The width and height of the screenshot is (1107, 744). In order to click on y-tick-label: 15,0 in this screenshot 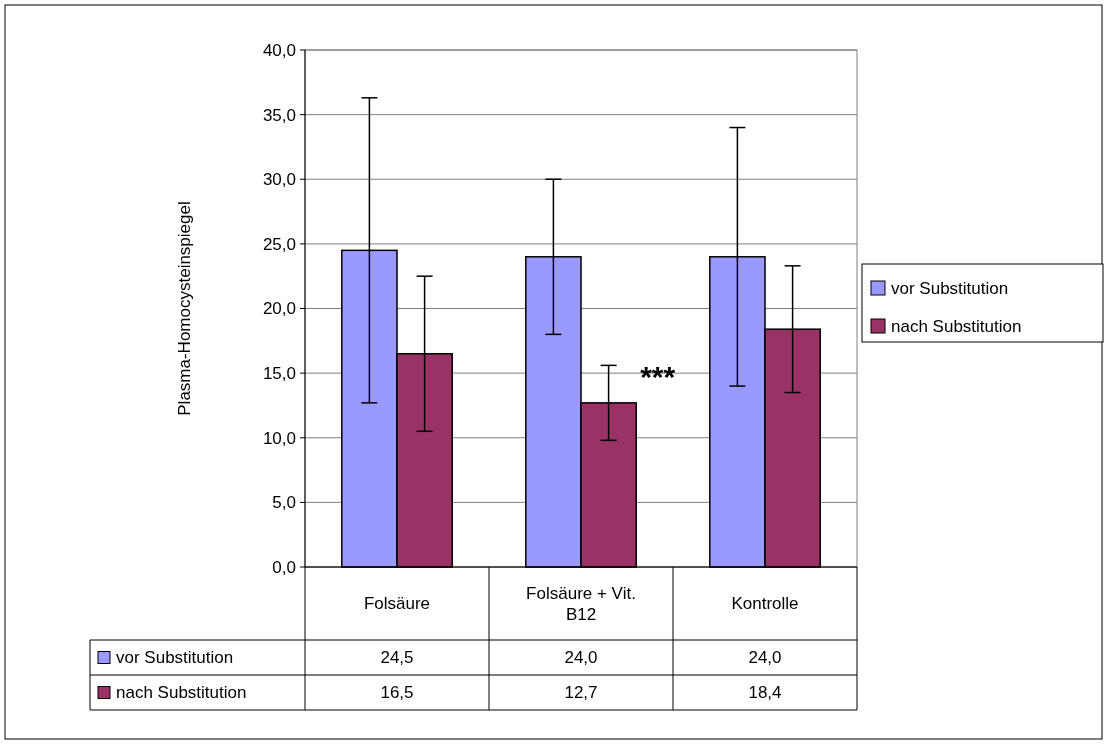, I will do `click(279, 374)`.